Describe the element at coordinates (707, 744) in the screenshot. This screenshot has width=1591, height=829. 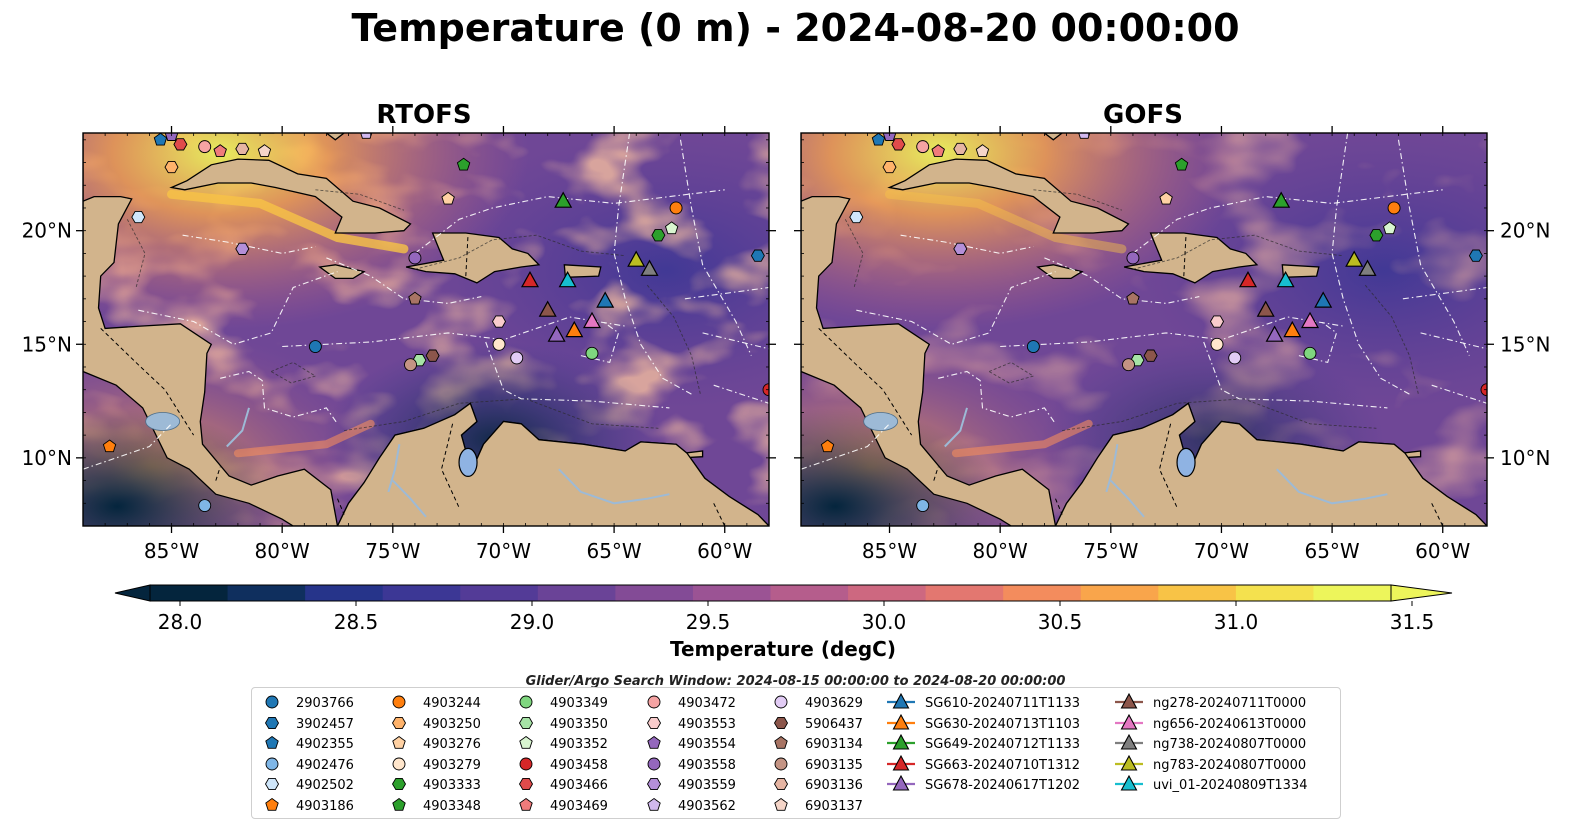
I see `legend-label-4903554: 4903554` at that location.